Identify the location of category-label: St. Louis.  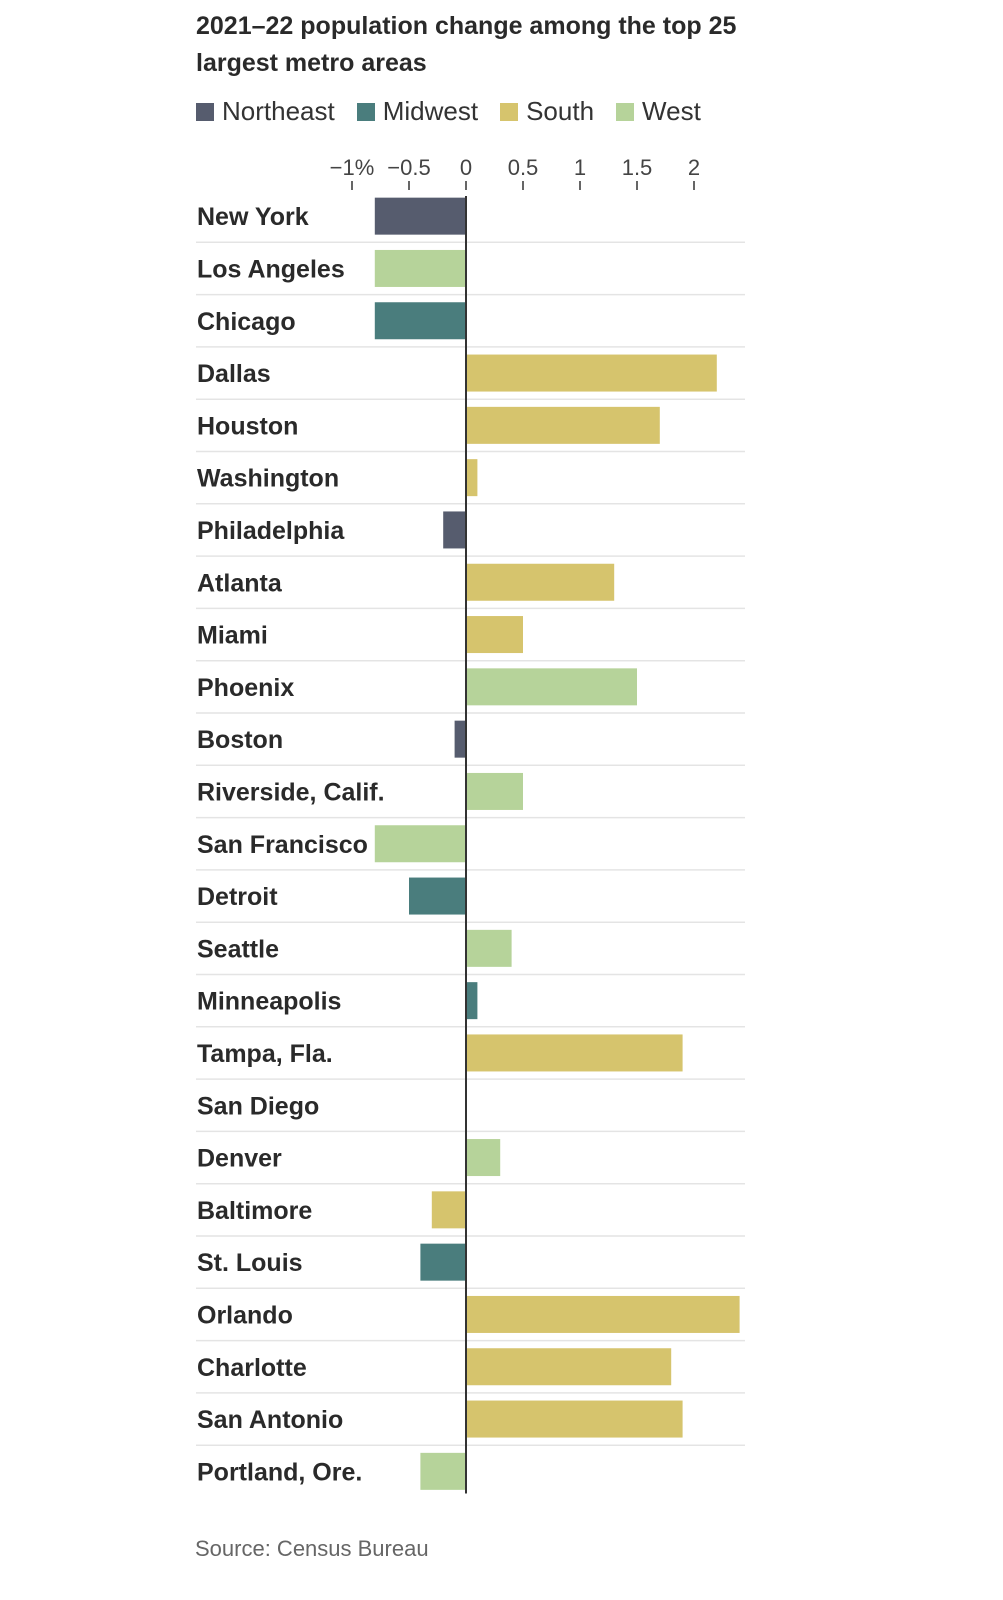
(250, 1263).